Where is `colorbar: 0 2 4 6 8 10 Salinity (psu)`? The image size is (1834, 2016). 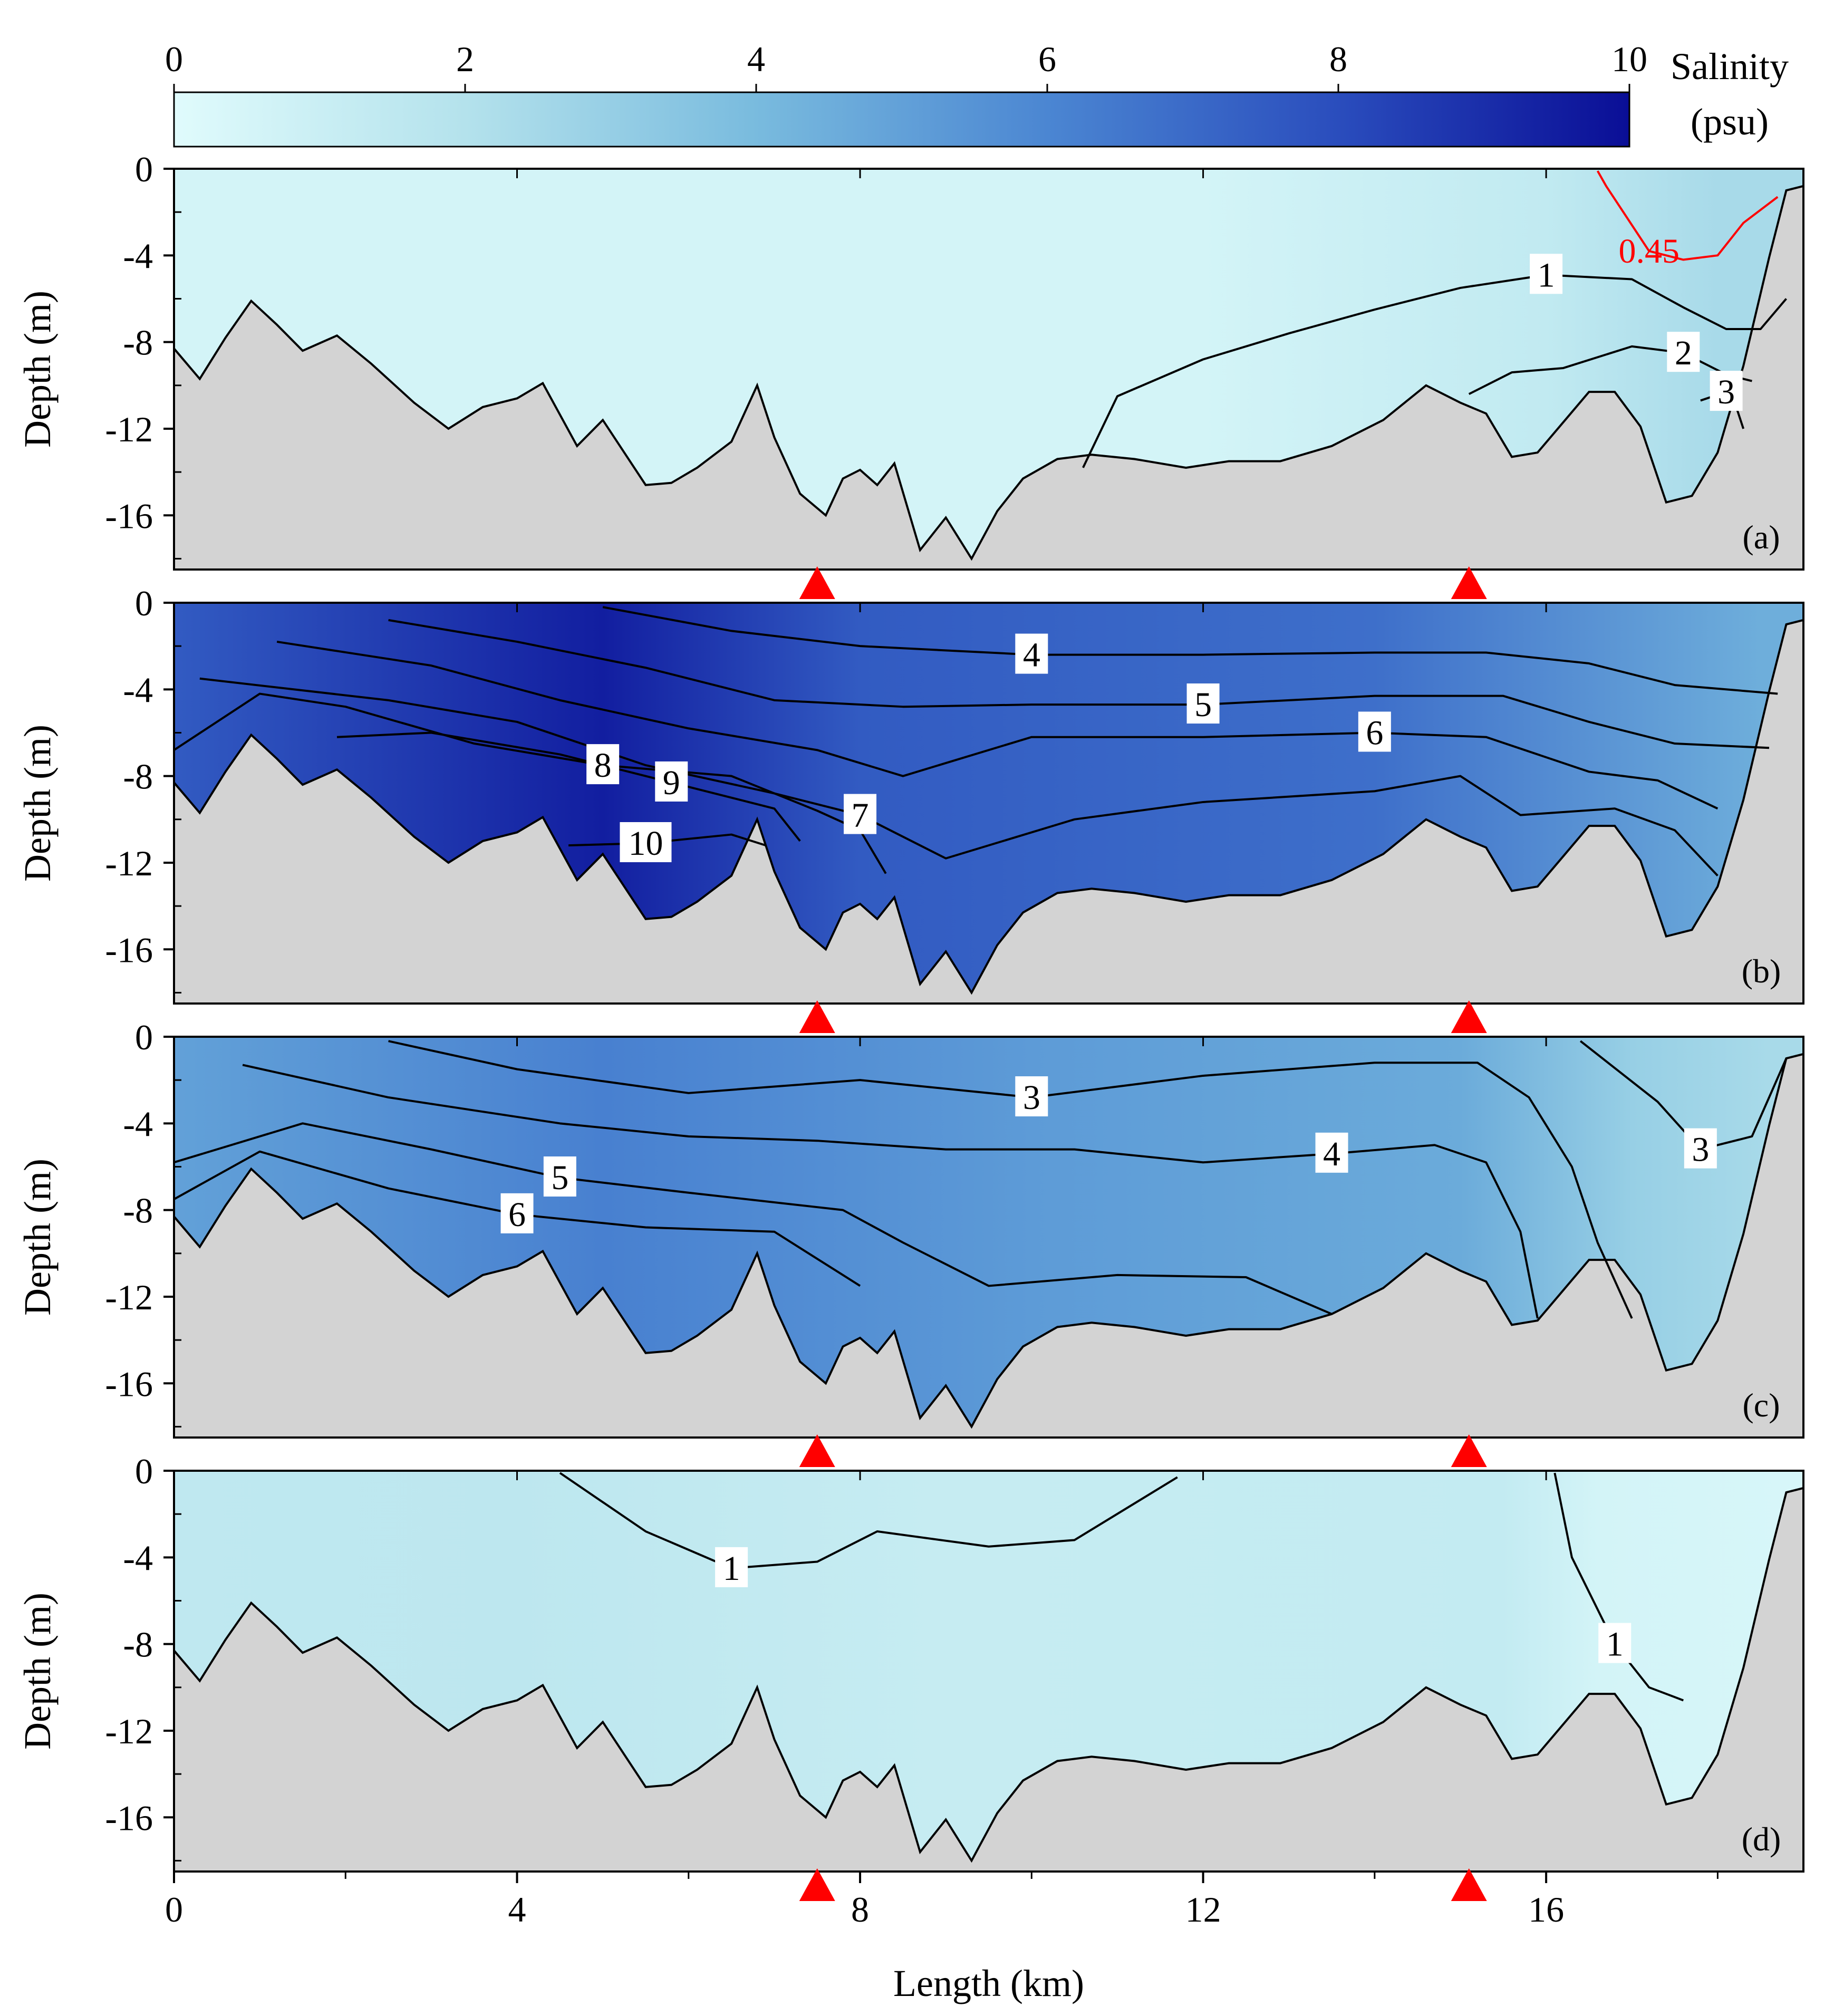
colorbar: 0 2 4 6 8 10 Salinity (psu) is located at coordinates (977, 93).